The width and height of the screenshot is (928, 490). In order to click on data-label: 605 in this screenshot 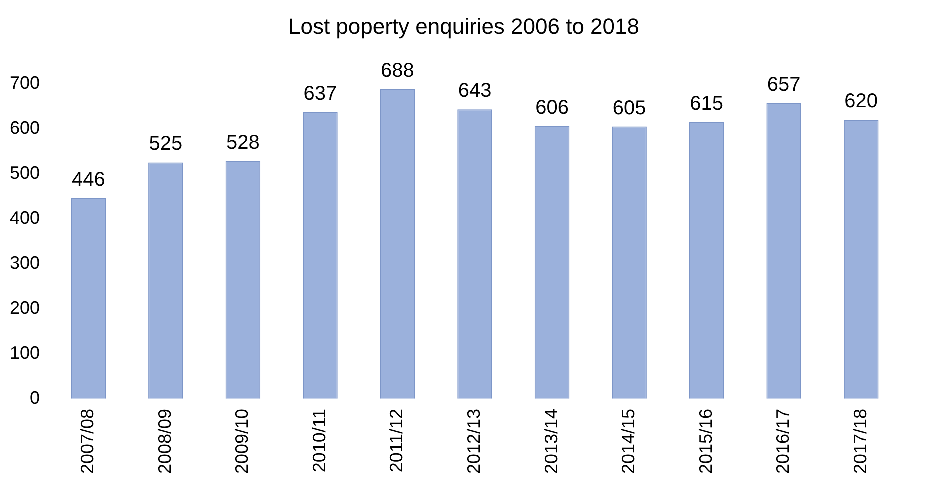, I will do `click(629, 108)`.